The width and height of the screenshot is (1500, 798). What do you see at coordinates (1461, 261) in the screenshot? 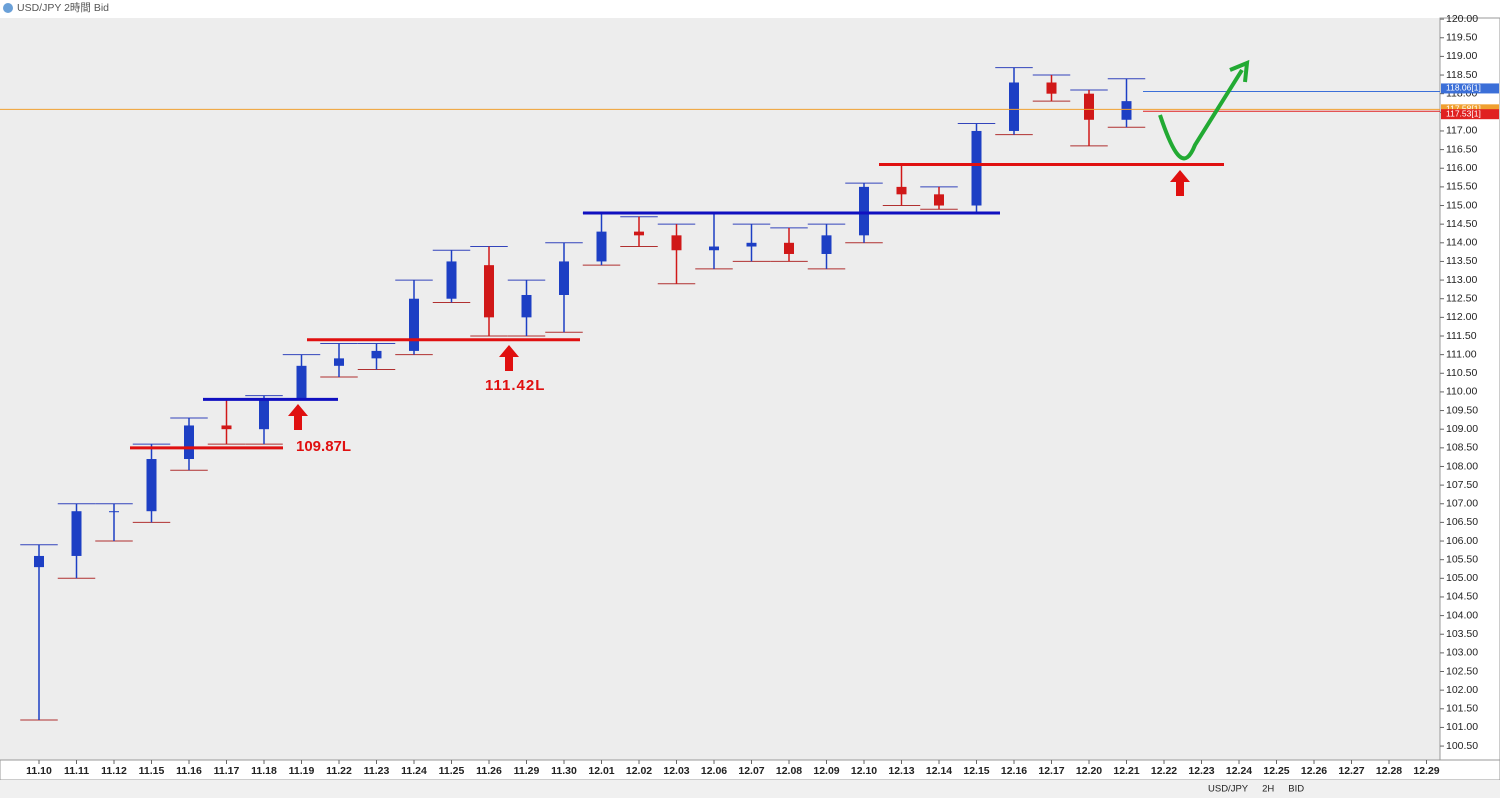
I see `y-tick-label: 113.50` at bounding box center [1461, 261].